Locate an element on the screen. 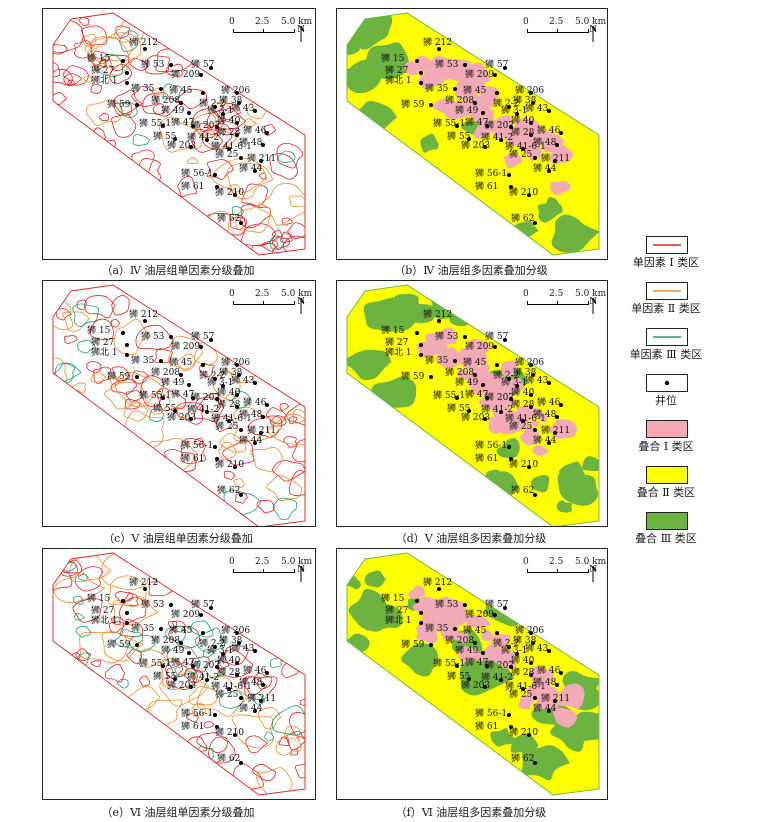  well-label: 狮 207 is located at coordinates (206, 126).